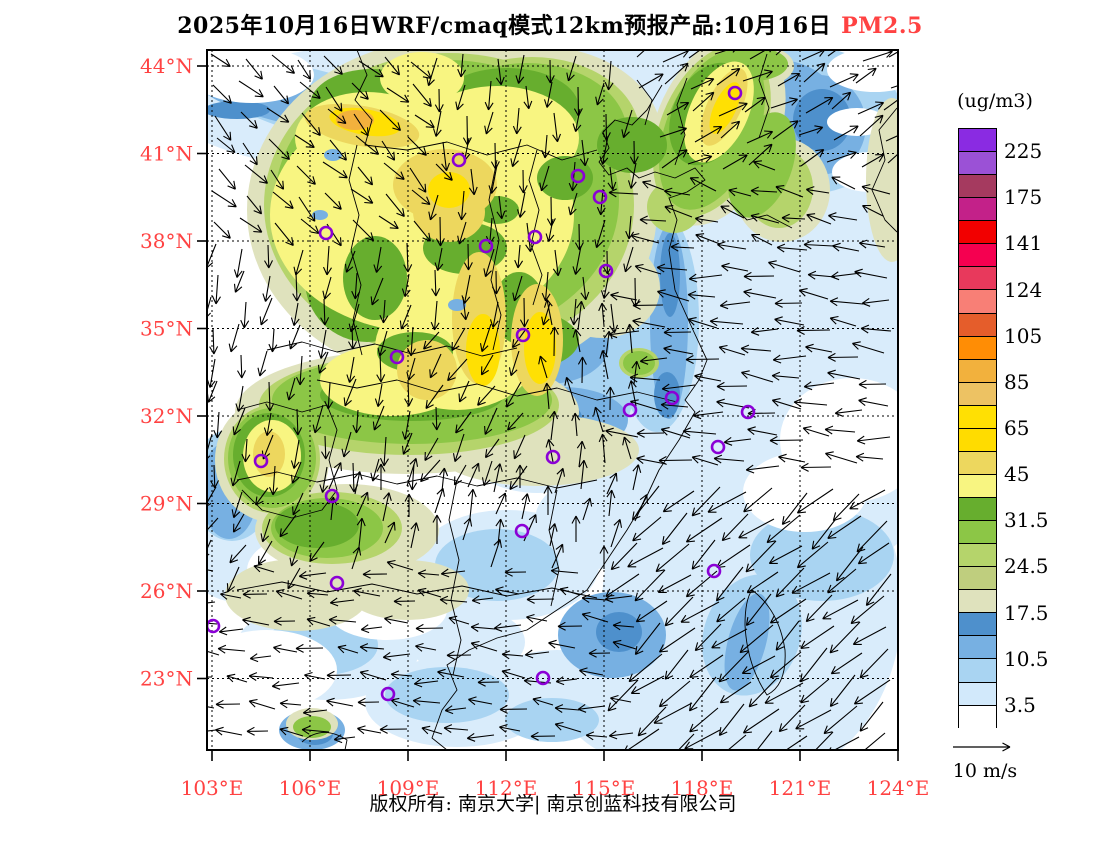 This screenshot has width=1100, height=850. What do you see at coordinates (389, 230) in the screenshot?
I see `field-layer-blue-dots` at bounding box center [389, 230].